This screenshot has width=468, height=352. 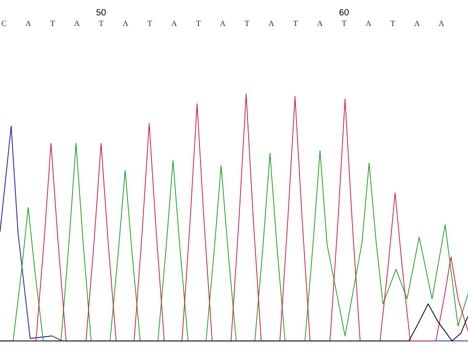 I want to click on x-tick-label: 50, so click(x=101, y=12).